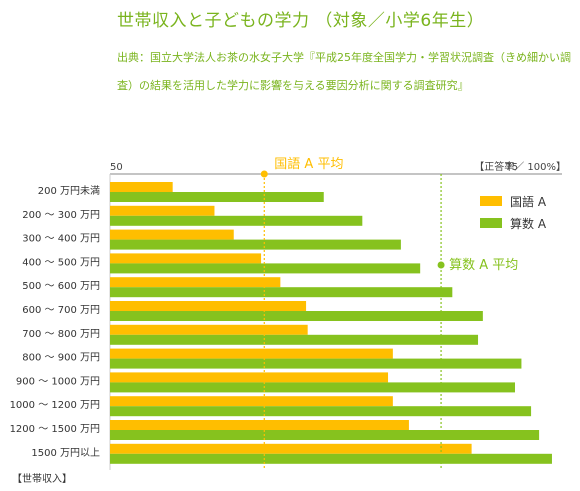 This screenshot has height=491, width=580. I want to click on category-label: 700 ～ 800 万円, so click(61, 334).